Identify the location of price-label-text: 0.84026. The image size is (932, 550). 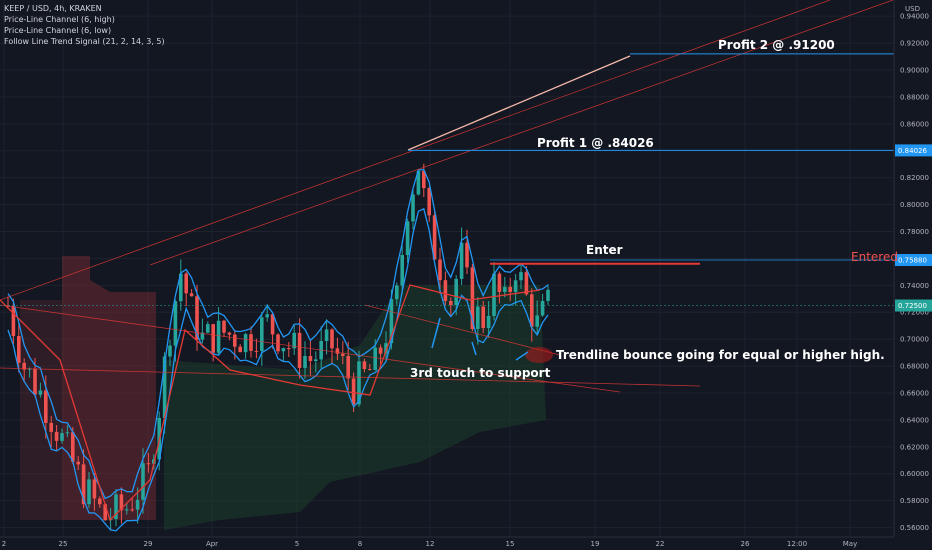
(912, 151).